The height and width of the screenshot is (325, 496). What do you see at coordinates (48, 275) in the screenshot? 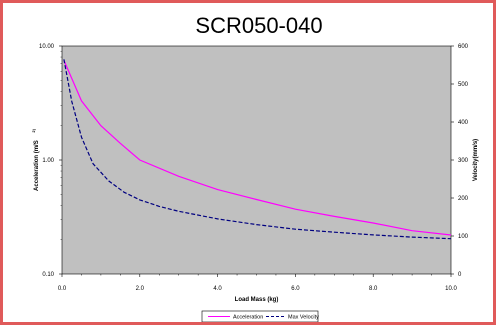
I see `y-left-tick-label: 0.10` at bounding box center [48, 275].